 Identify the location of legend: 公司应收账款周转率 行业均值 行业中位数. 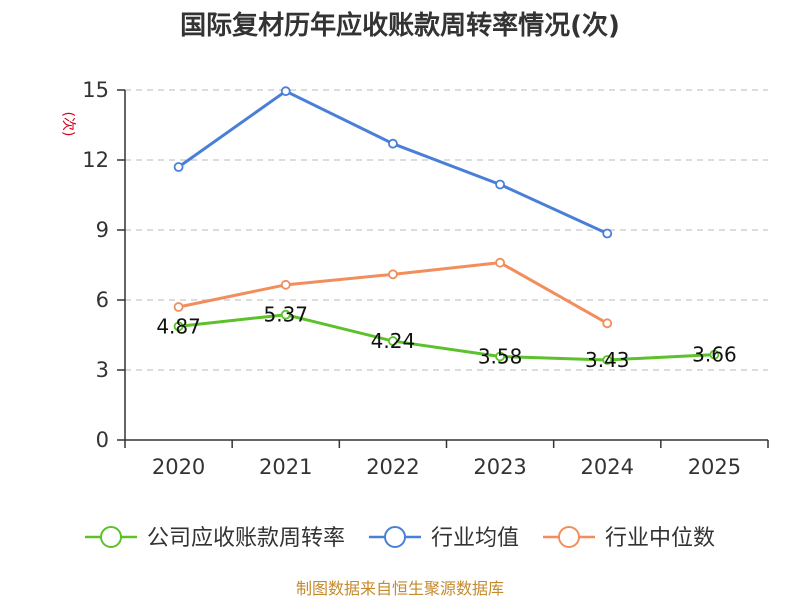
(400, 538).